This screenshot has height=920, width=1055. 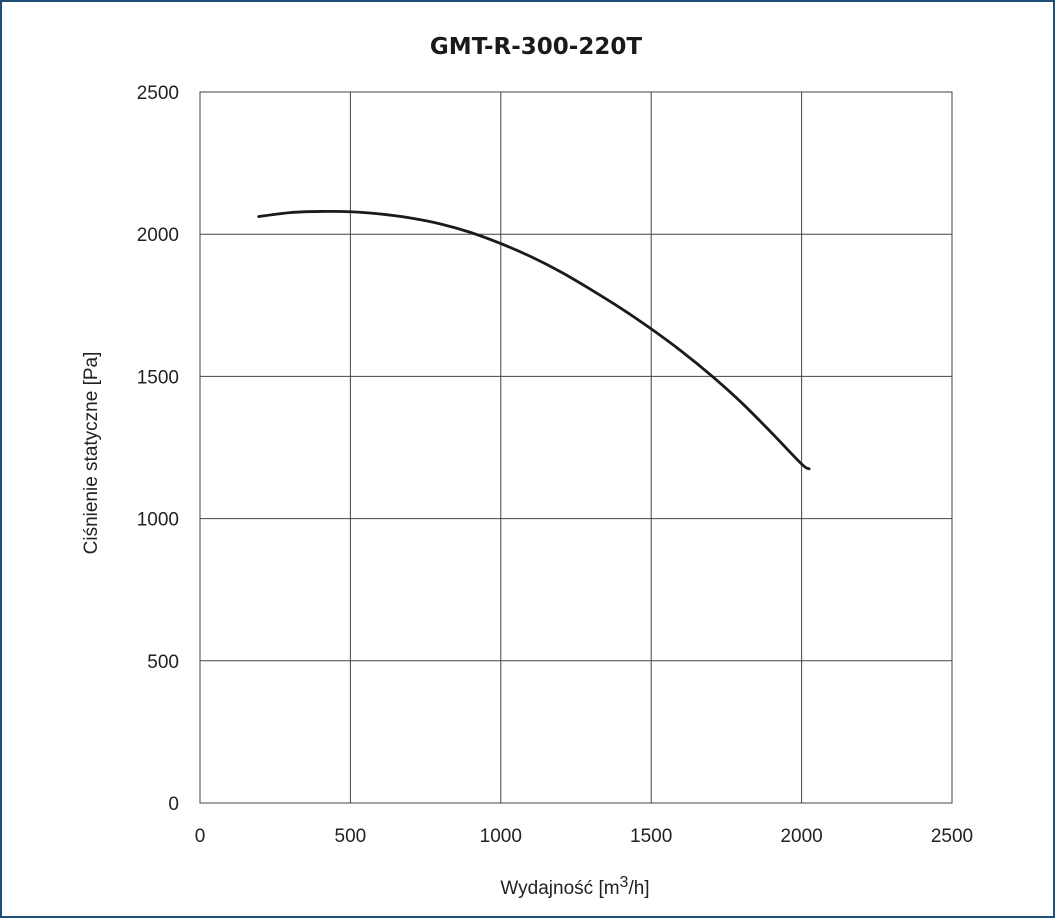 I want to click on x-axis-label: Wydajność [m3/h], so click(x=574, y=886).